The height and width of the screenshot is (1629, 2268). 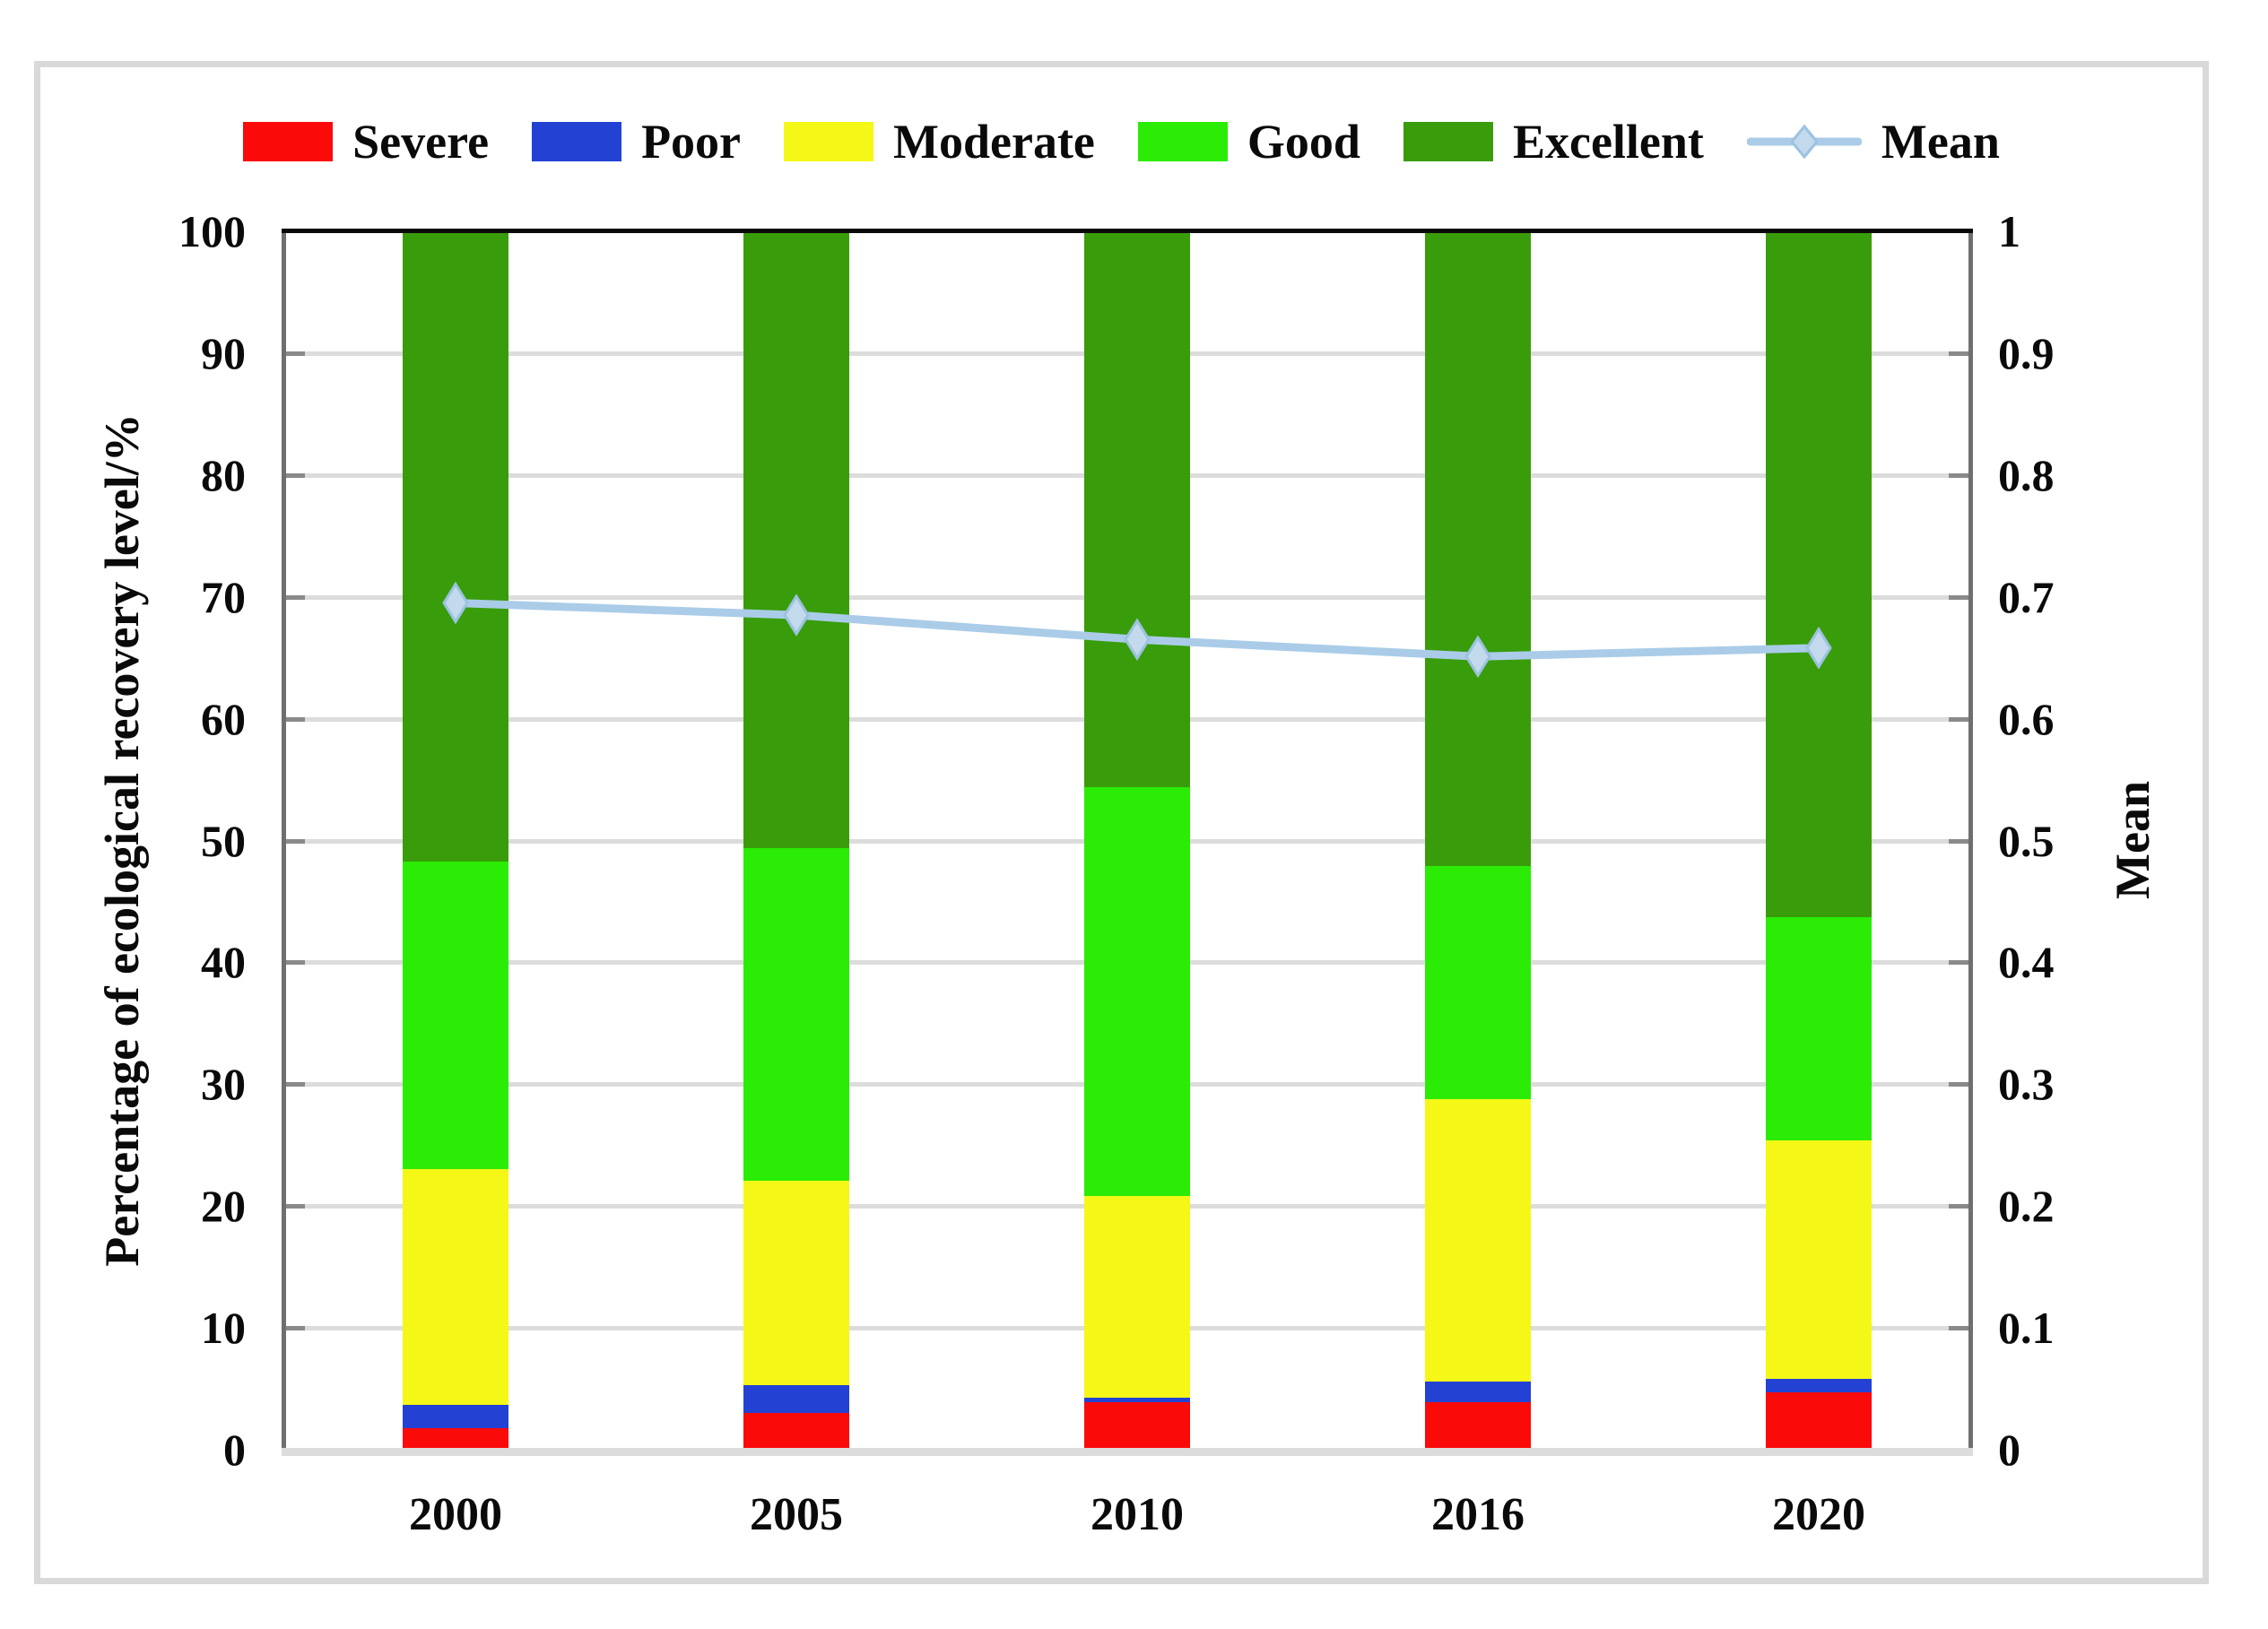 I want to click on legend-item-excellent: Excellent, so click(x=1553, y=141).